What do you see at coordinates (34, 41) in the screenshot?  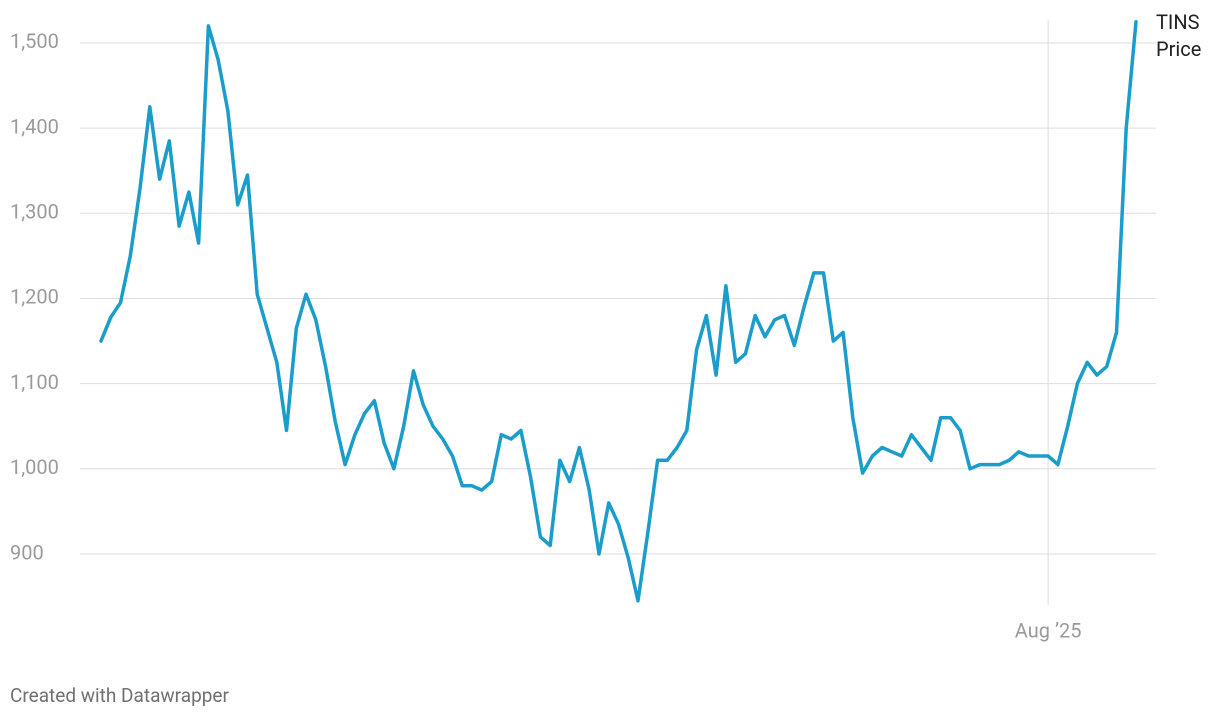 I see `y-tick-label: 1,500` at bounding box center [34, 41].